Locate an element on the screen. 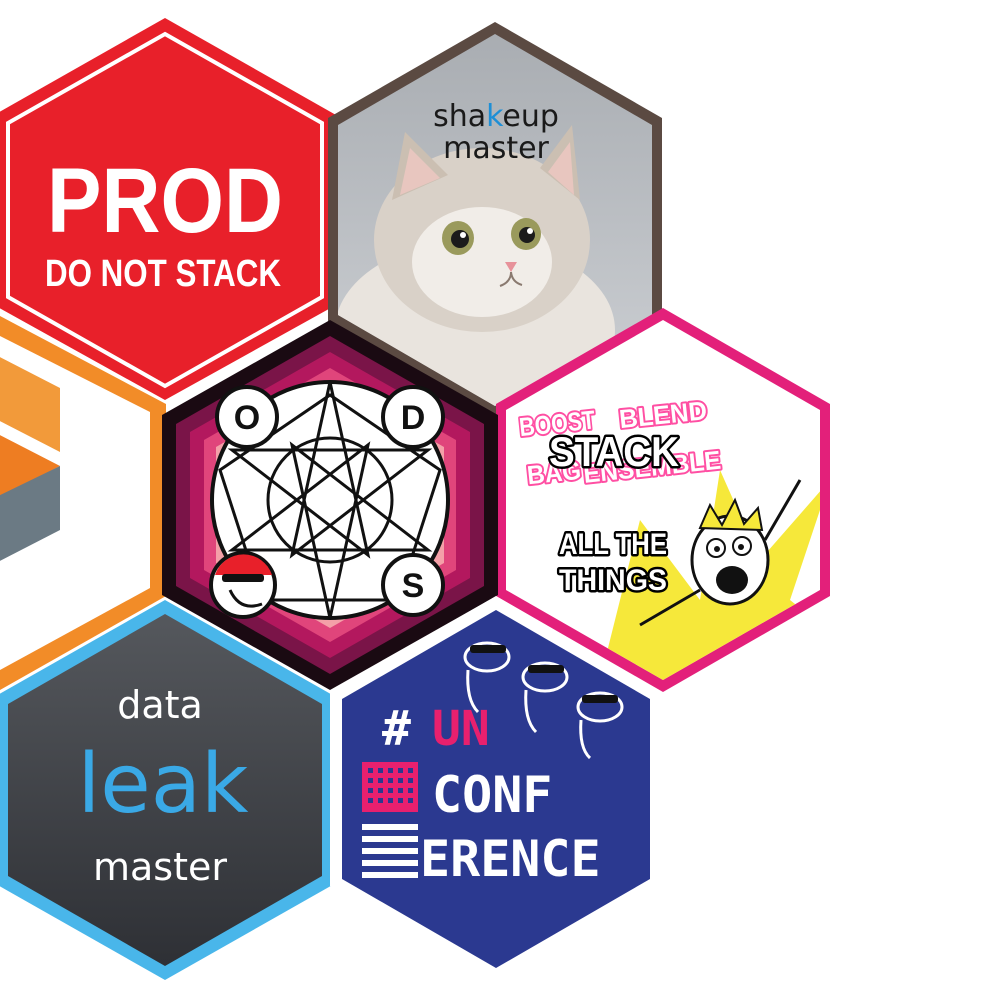 The height and width of the screenshot is (1000, 1000). stack-title: STACK is located at coordinates (614, 451).